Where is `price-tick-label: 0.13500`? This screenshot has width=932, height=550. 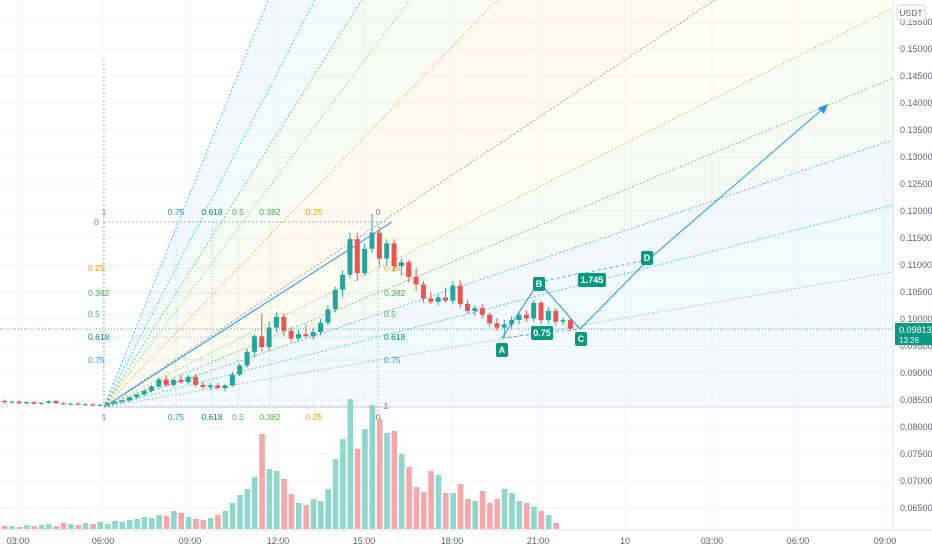
price-tick-label: 0.13500 is located at coordinates (916, 130).